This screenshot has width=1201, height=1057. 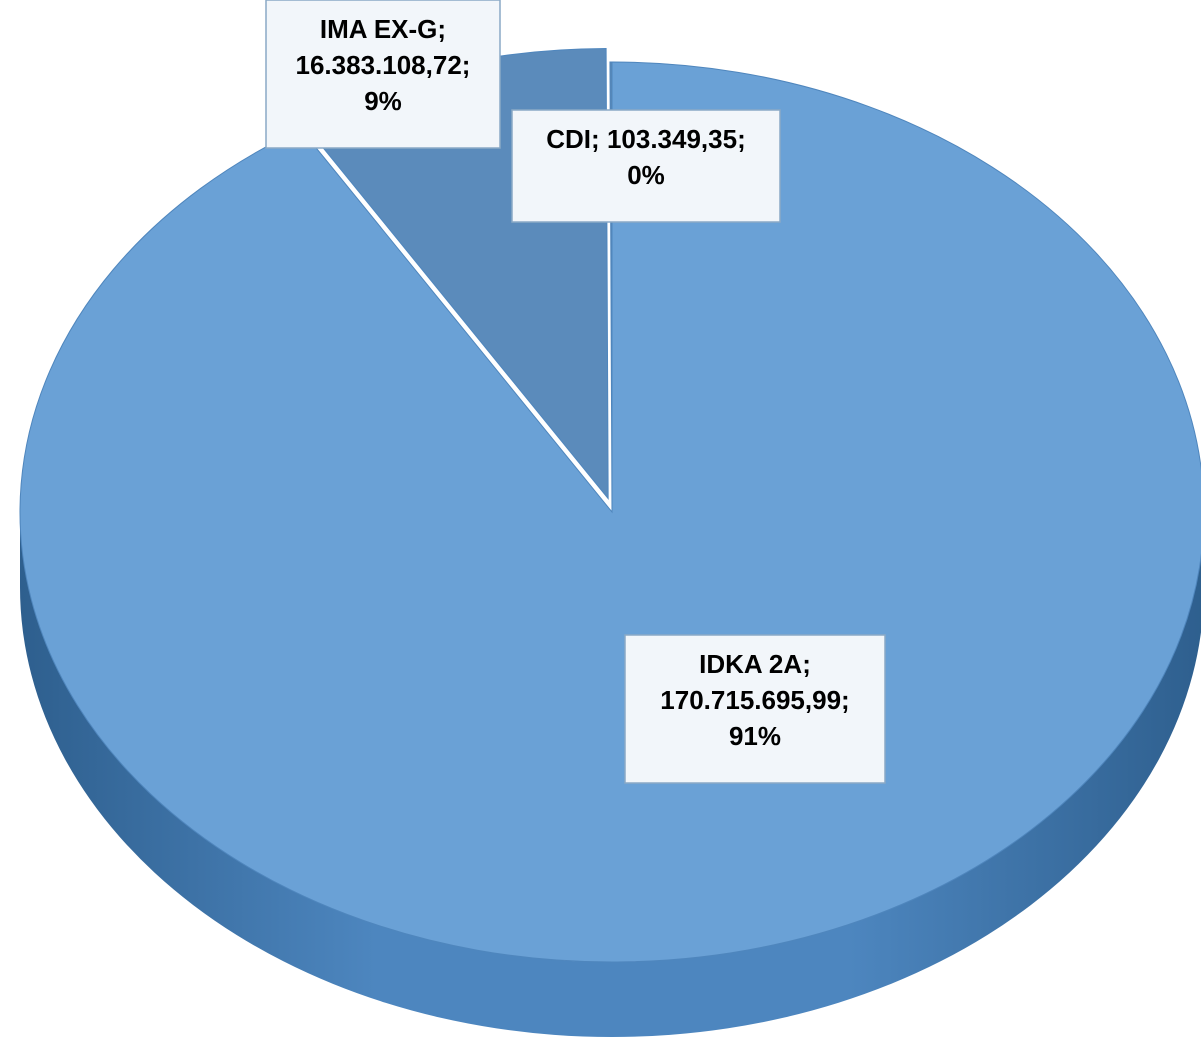 I want to click on data-label: IDKA 2A;, so click(x=755, y=664).